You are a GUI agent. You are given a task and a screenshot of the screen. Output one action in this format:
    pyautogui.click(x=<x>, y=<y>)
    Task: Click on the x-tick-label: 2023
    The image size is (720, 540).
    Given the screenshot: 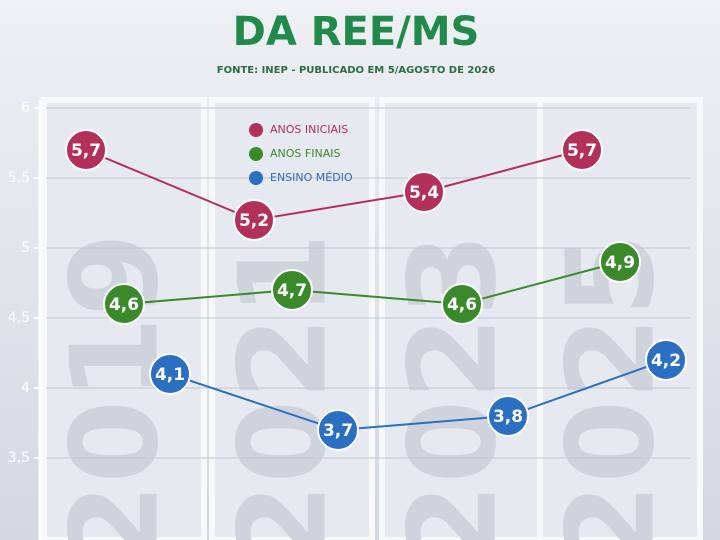 What is the action you would take?
    pyautogui.click(x=454, y=386)
    